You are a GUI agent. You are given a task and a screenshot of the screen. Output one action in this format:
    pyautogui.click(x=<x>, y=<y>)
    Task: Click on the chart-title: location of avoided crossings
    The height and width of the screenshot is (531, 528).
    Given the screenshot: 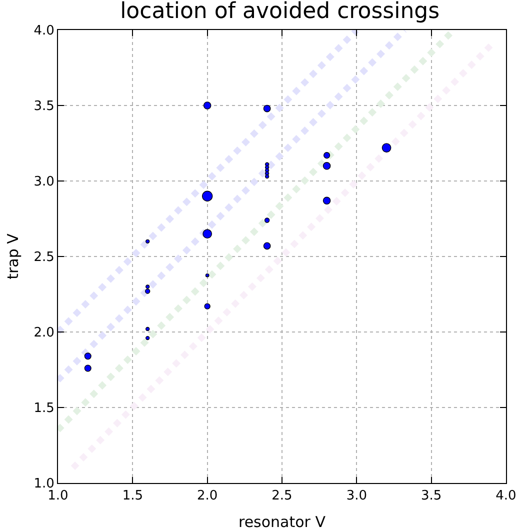 What is the action you would take?
    pyautogui.click(x=280, y=12)
    